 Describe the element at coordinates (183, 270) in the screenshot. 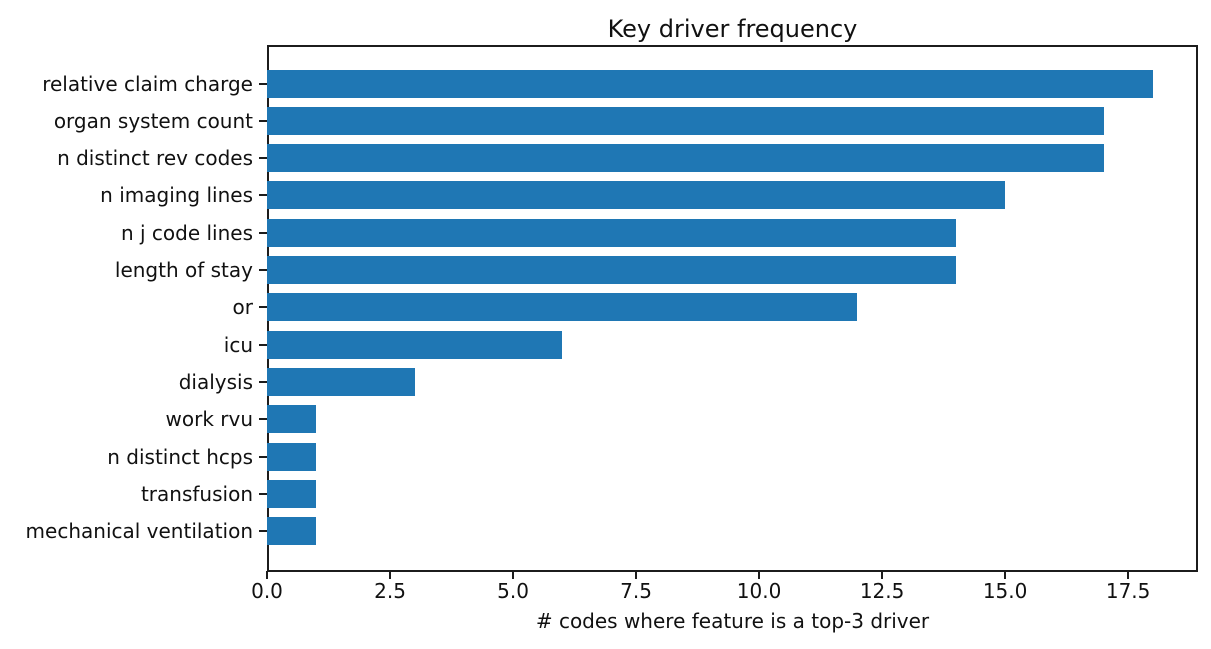

I see `y-tick-label: length of stay` at that location.